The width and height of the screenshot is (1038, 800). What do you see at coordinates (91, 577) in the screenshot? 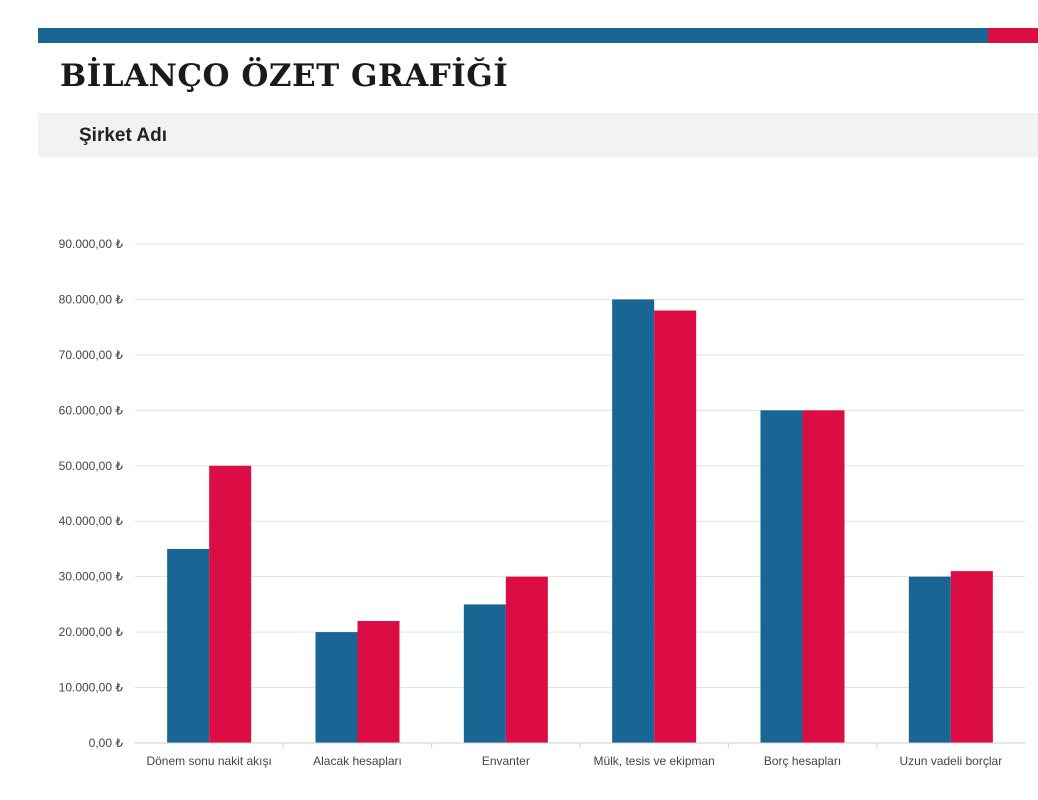
I see `y-tick-label: 30.000,00 ₺` at bounding box center [91, 577].